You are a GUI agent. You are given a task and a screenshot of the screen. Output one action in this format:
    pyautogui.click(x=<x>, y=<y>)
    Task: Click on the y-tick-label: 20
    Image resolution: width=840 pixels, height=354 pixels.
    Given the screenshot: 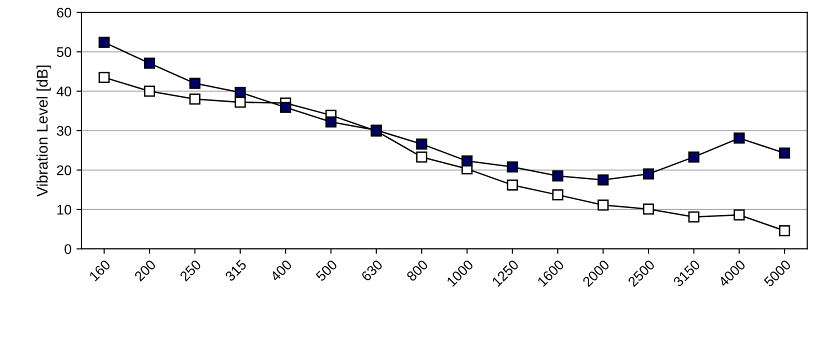 What is the action you would take?
    pyautogui.click(x=64, y=170)
    